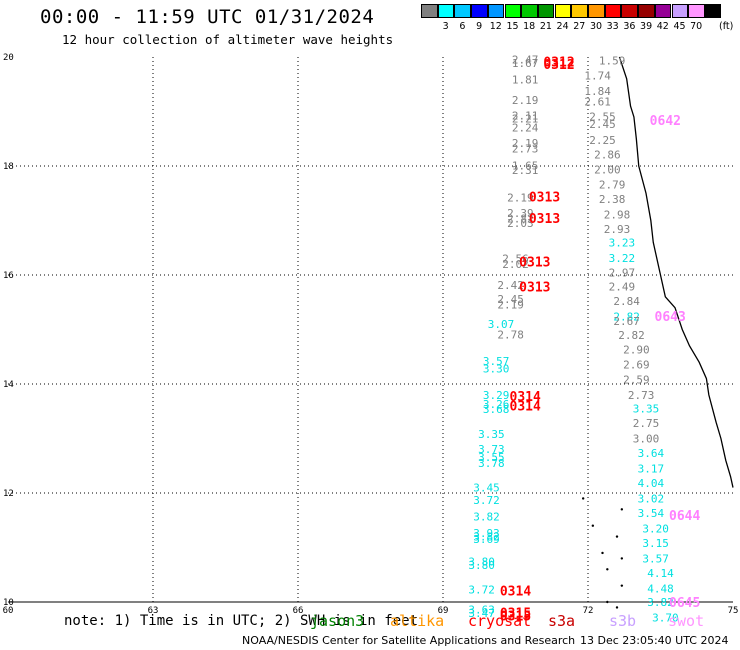 Image resolution: width=740 pixels, height=650 pixels. What do you see at coordinates (500, 621) in the screenshot?
I see `satellite-cryosat: cryosat` at bounding box center [500, 621].